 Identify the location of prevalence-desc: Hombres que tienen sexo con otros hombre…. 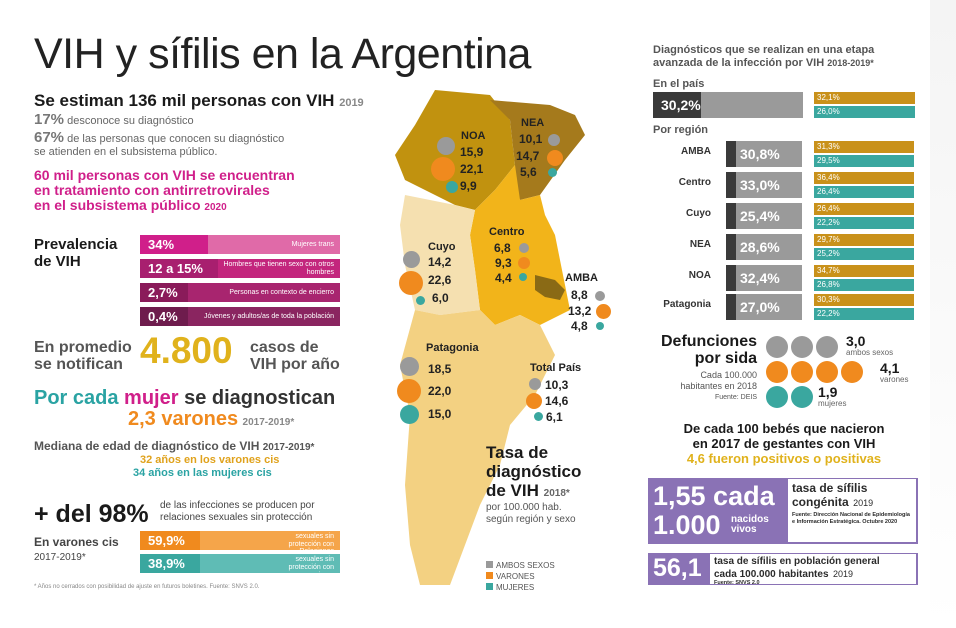
(278, 268).